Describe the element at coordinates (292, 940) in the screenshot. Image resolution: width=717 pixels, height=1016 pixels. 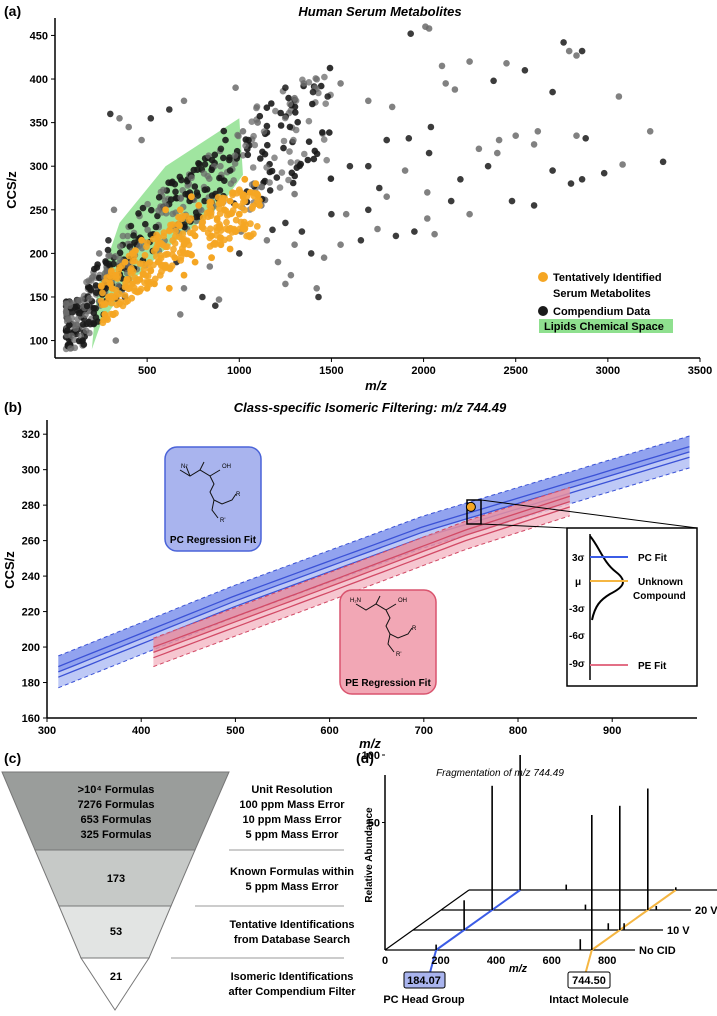
I see `funnel-description: from Database Search` at that location.